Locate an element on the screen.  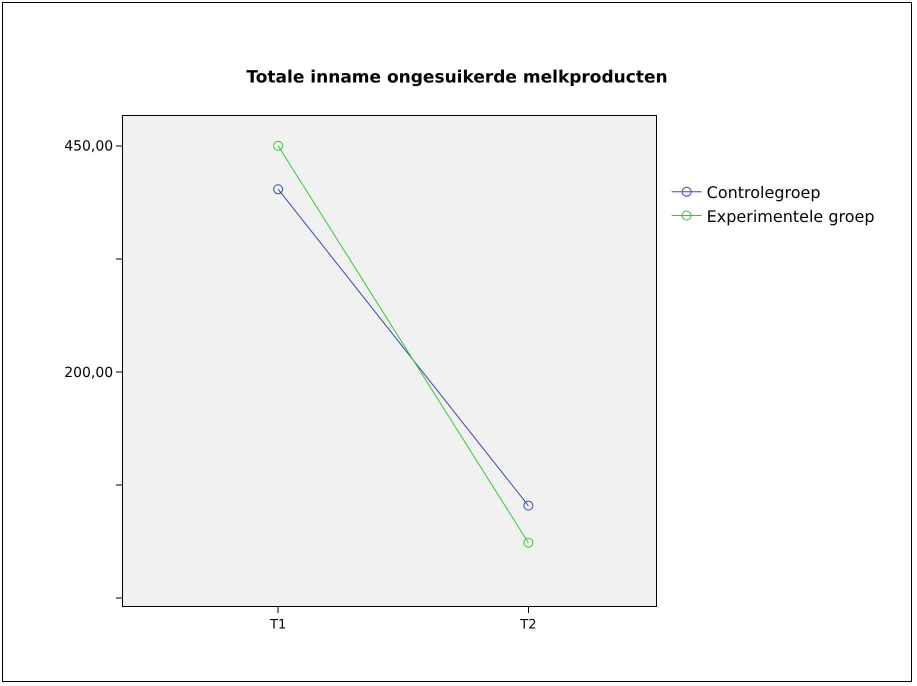
x-tick-label: T2 is located at coordinates (527, 625).